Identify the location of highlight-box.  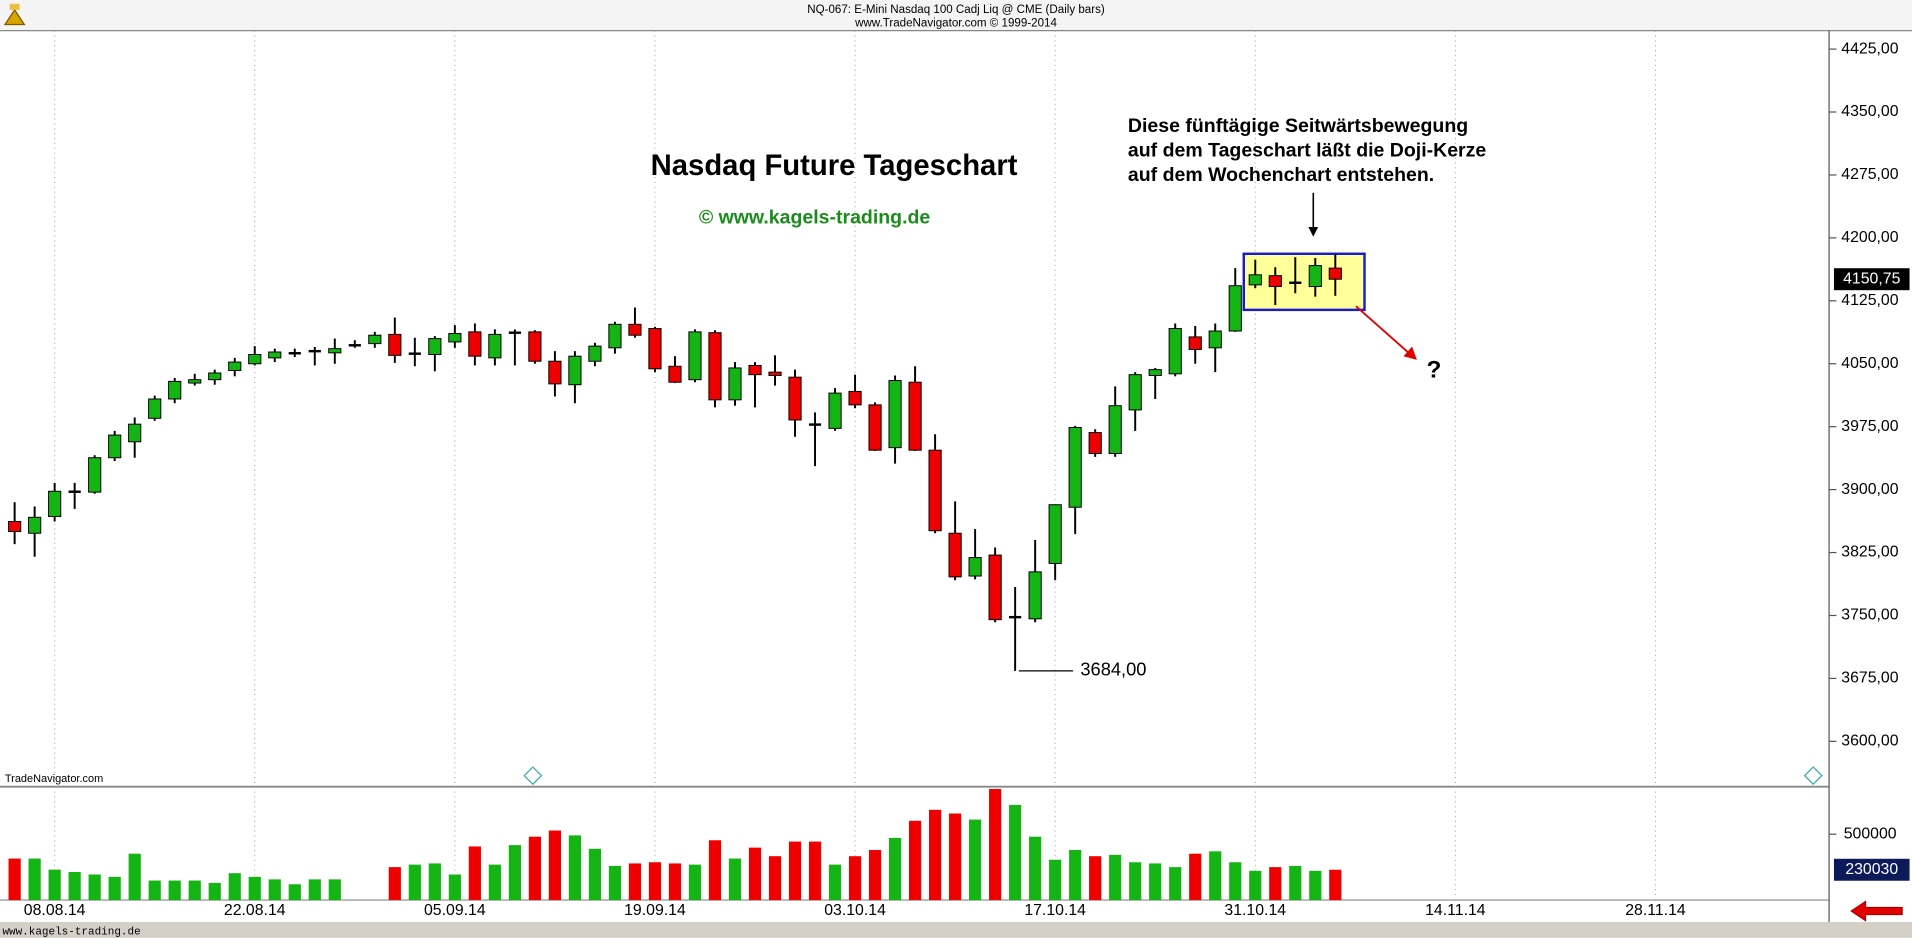
(1304, 282).